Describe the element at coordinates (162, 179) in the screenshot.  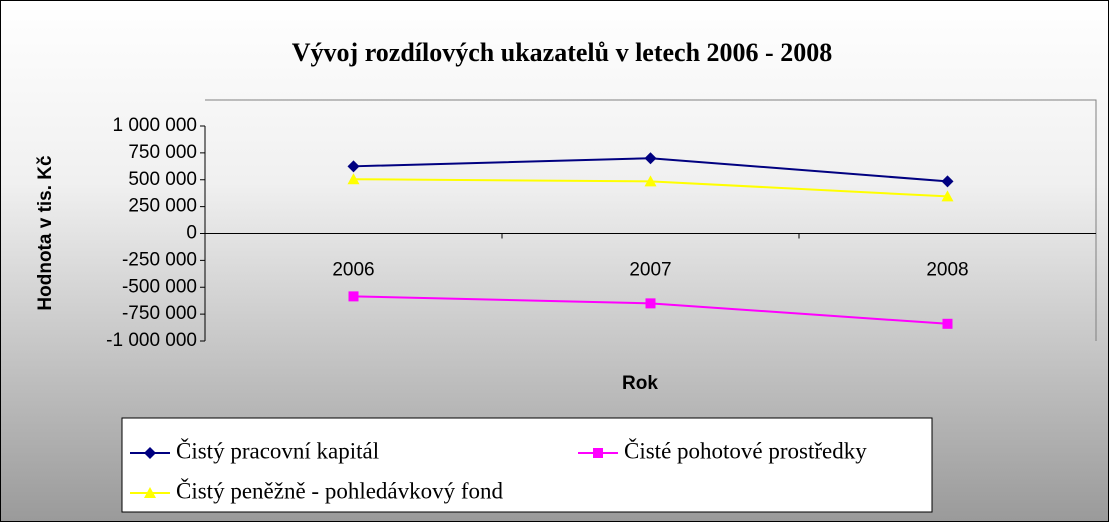
I see `y-tick-label: 500 000` at that location.